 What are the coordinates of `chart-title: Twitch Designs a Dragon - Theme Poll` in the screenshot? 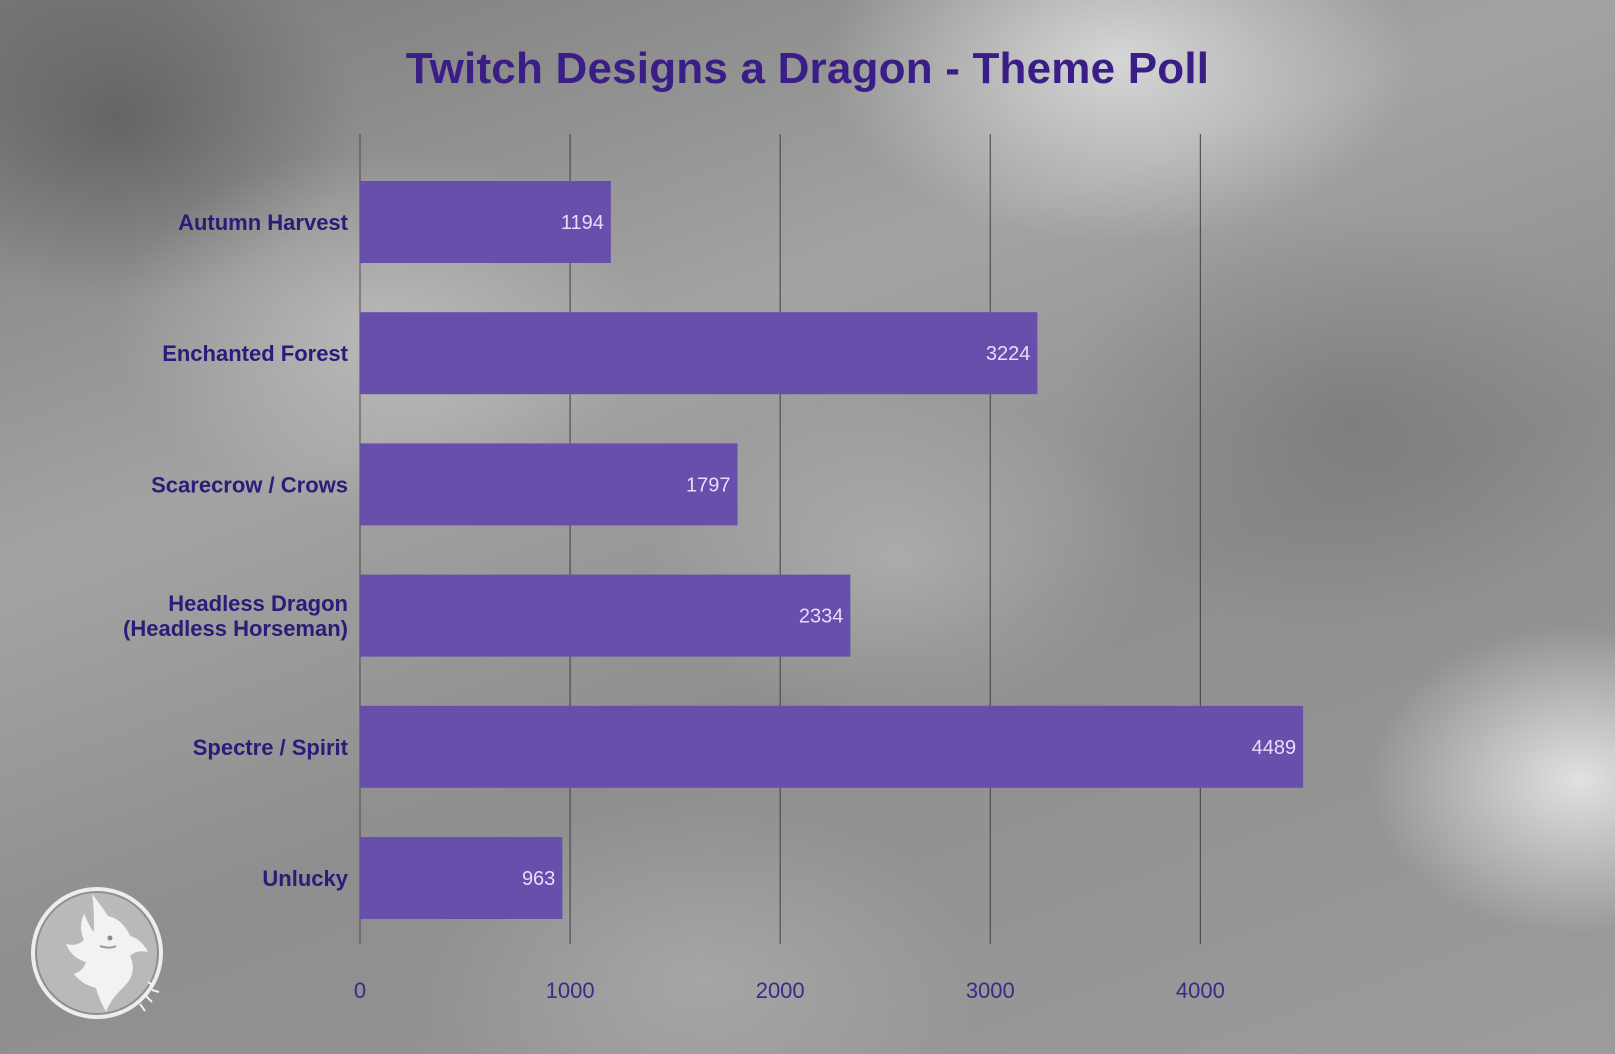 It's located at (807, 68).